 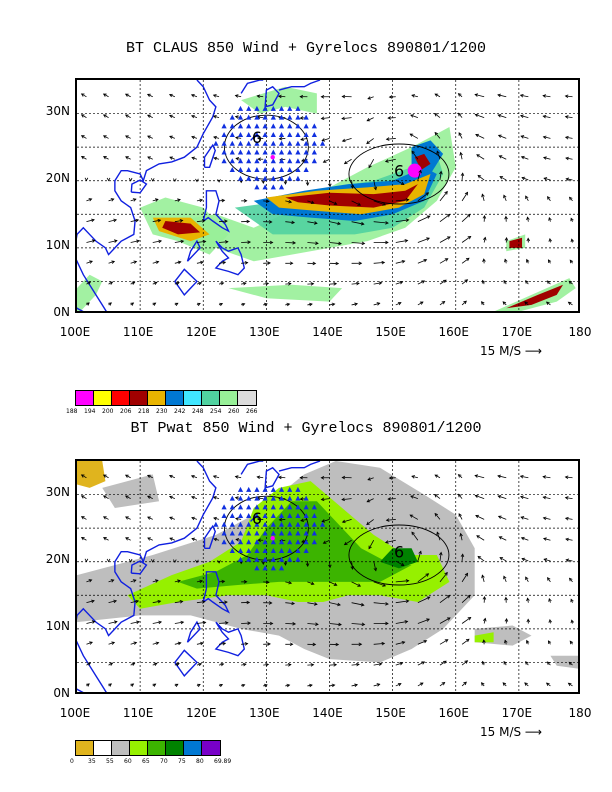 I want to click on colorbar-label: 69.89, so click(x=223, y=761).